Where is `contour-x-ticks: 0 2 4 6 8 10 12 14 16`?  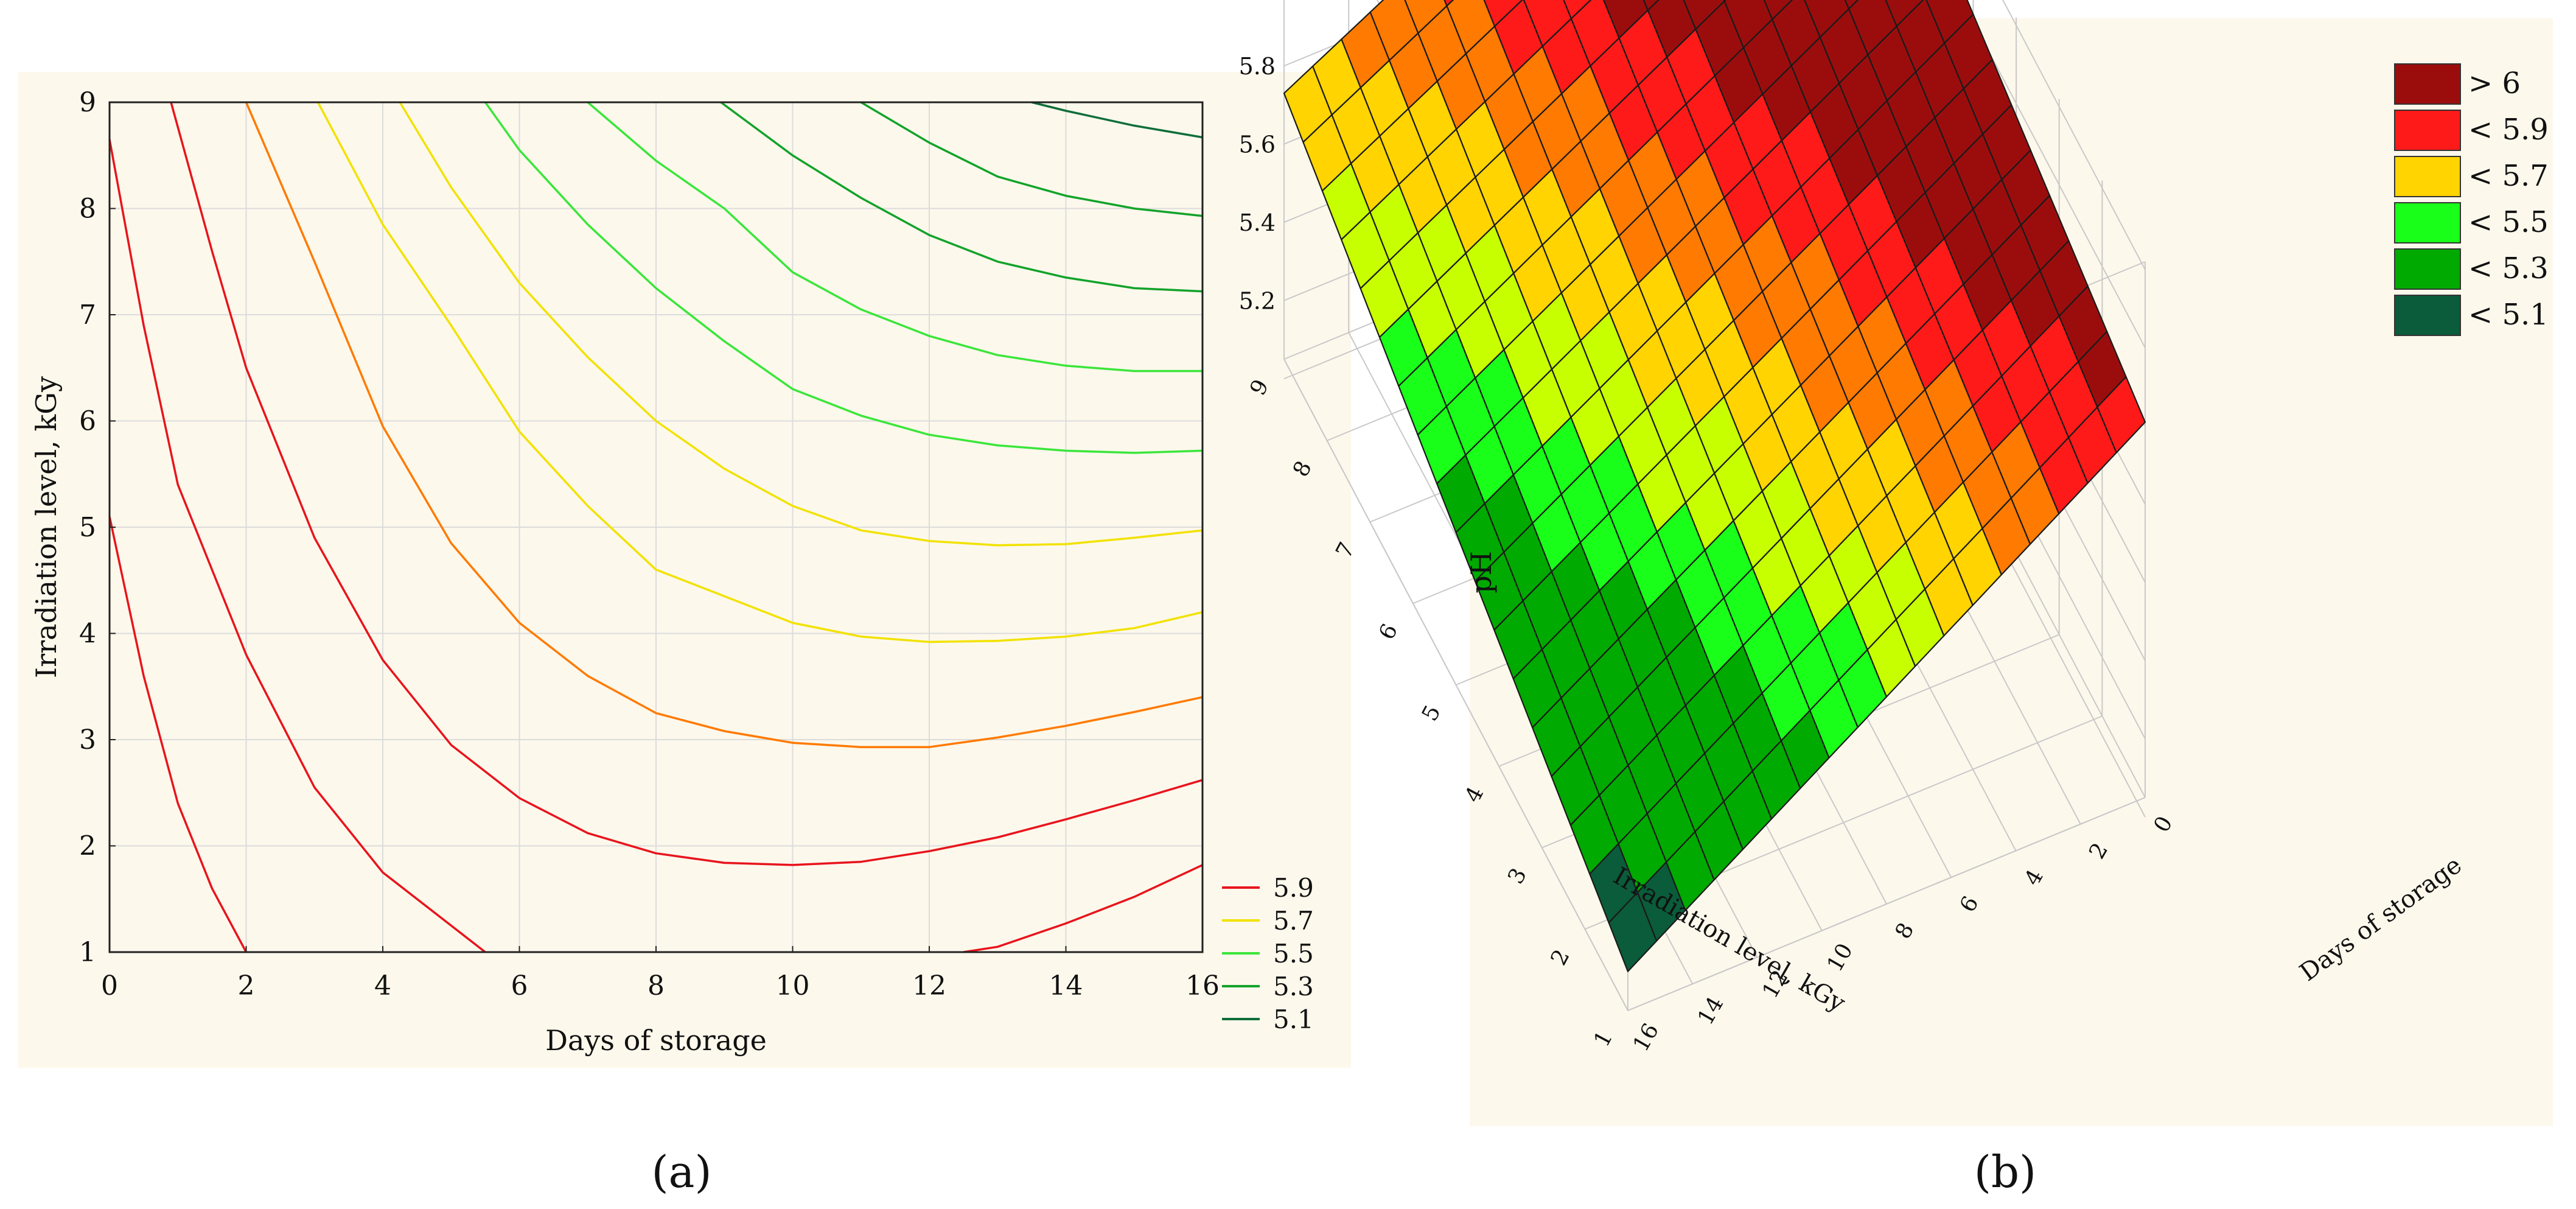
contour-x-ticks: 0 2 4 6 8 10 12 14 16 is located at coordinates (660, 973).